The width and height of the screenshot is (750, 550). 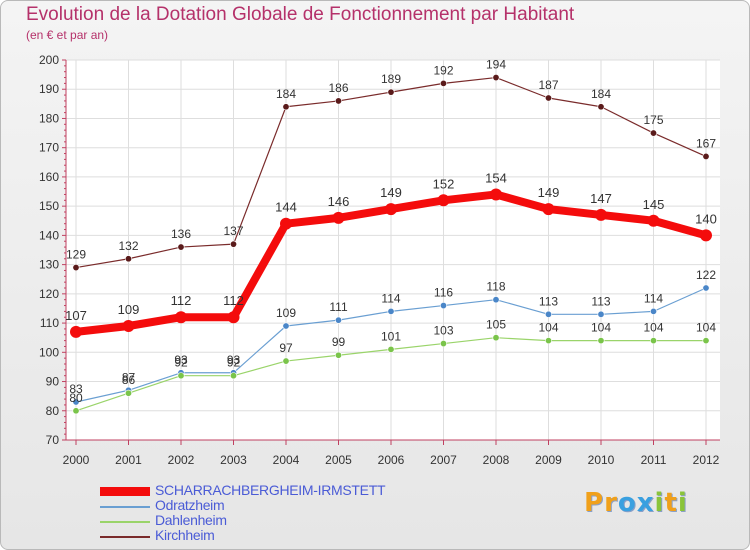 What do you see at coordinates (654, 460) in the screenshot?
I see `x-tick-label: 2011` at bounding box center [654, 460].